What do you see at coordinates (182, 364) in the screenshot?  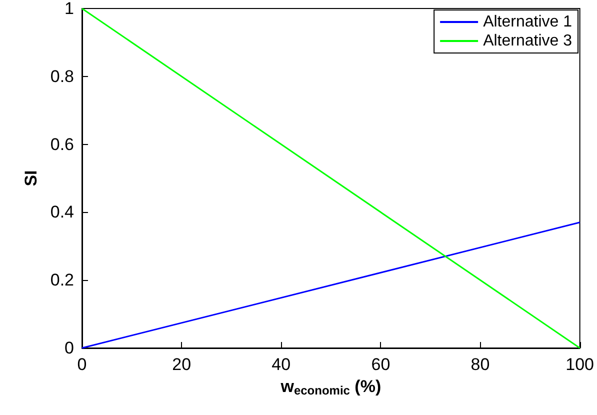 I see `x-tick-label: 20` at bounding box center [182, 364].